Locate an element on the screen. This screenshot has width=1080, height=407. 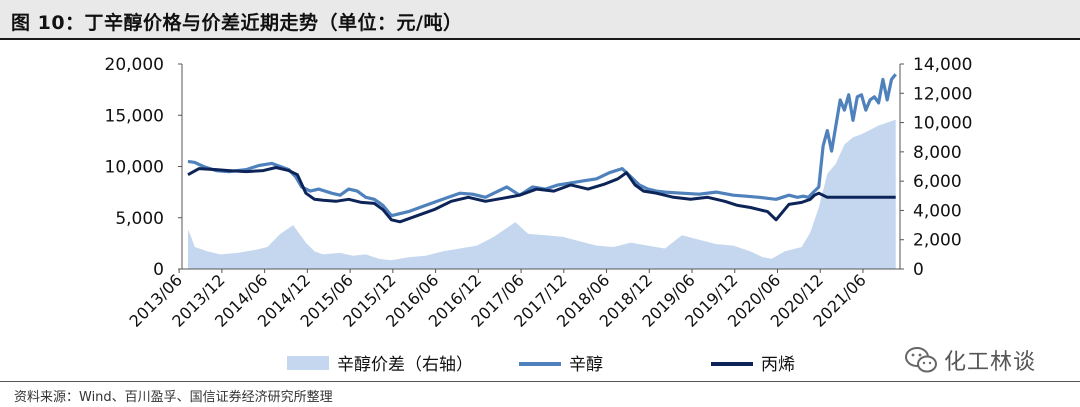
watermark: 化工林谈 is located at coordinates (970, 360).